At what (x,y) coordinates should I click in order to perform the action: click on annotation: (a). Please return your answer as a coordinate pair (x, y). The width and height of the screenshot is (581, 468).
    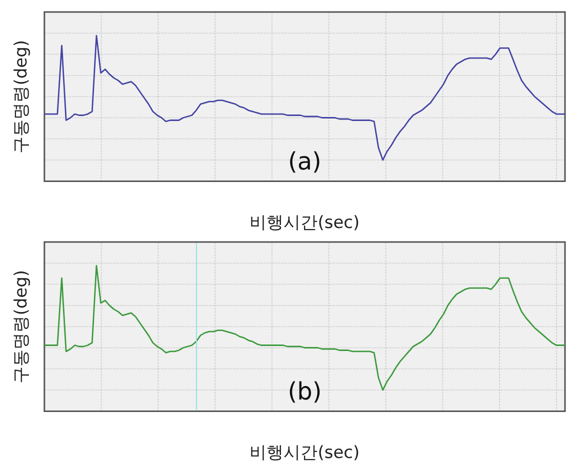
    Looking at the image, I should click on (305, 161).